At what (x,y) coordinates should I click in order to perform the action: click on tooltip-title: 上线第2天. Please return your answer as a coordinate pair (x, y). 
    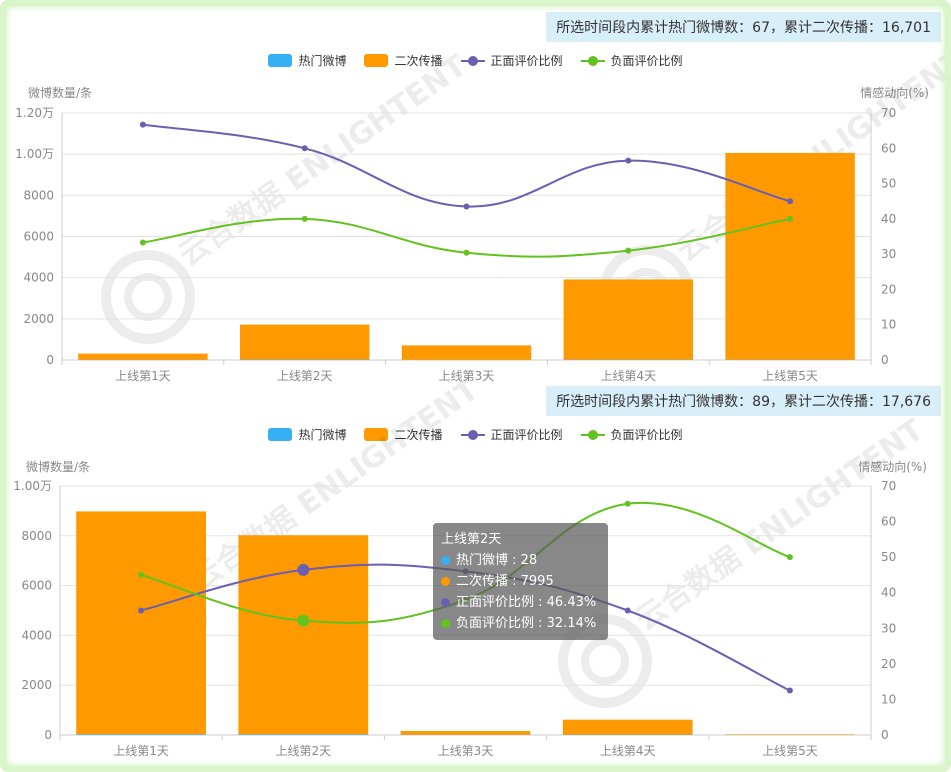
    Looking at the image, I should click on (471, 539).